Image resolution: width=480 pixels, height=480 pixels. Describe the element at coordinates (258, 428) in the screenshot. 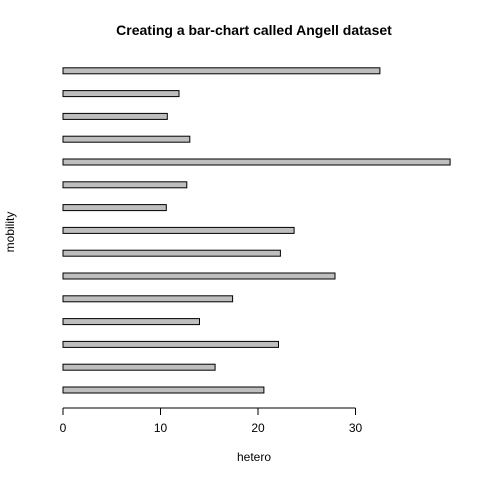

I see `x-tick-label-20: 20` at that location.